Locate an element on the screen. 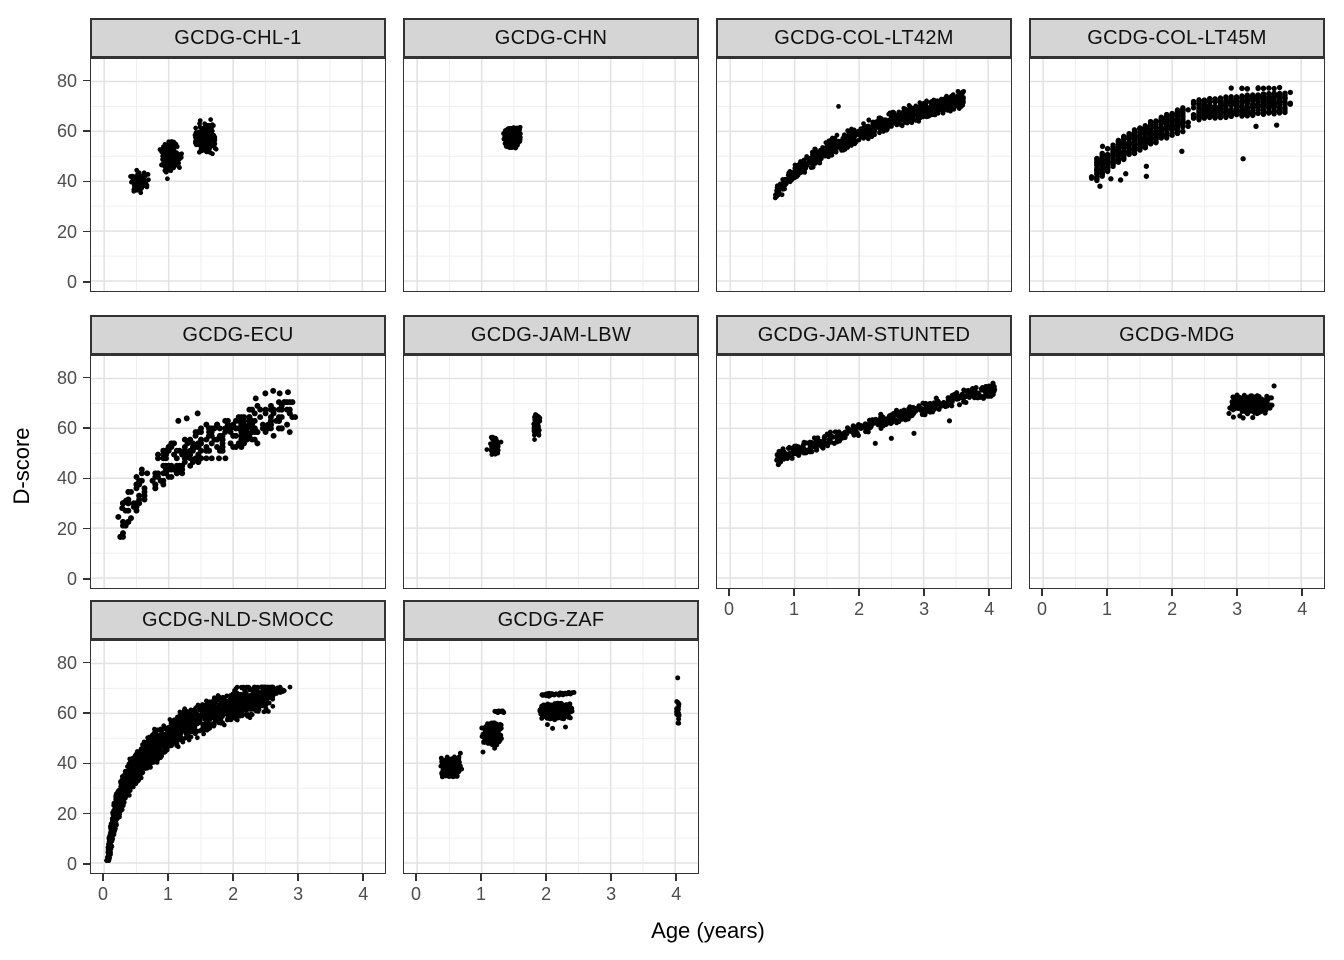 The width and height of the screenshot is (1344, 960). facet-strip: GCDG-COL-LT42M is located at coordinates (864, 38).